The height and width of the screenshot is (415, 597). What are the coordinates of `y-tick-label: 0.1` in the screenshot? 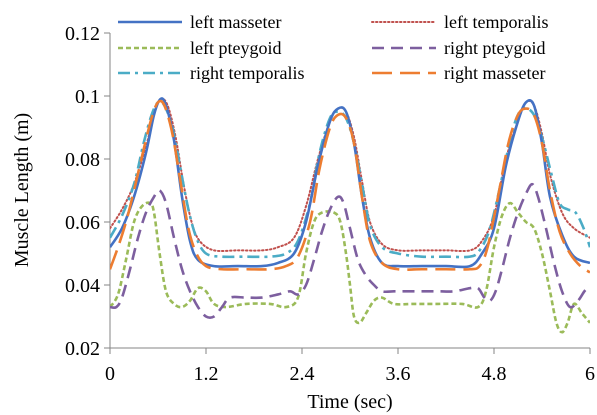 It's located at (87, 97).